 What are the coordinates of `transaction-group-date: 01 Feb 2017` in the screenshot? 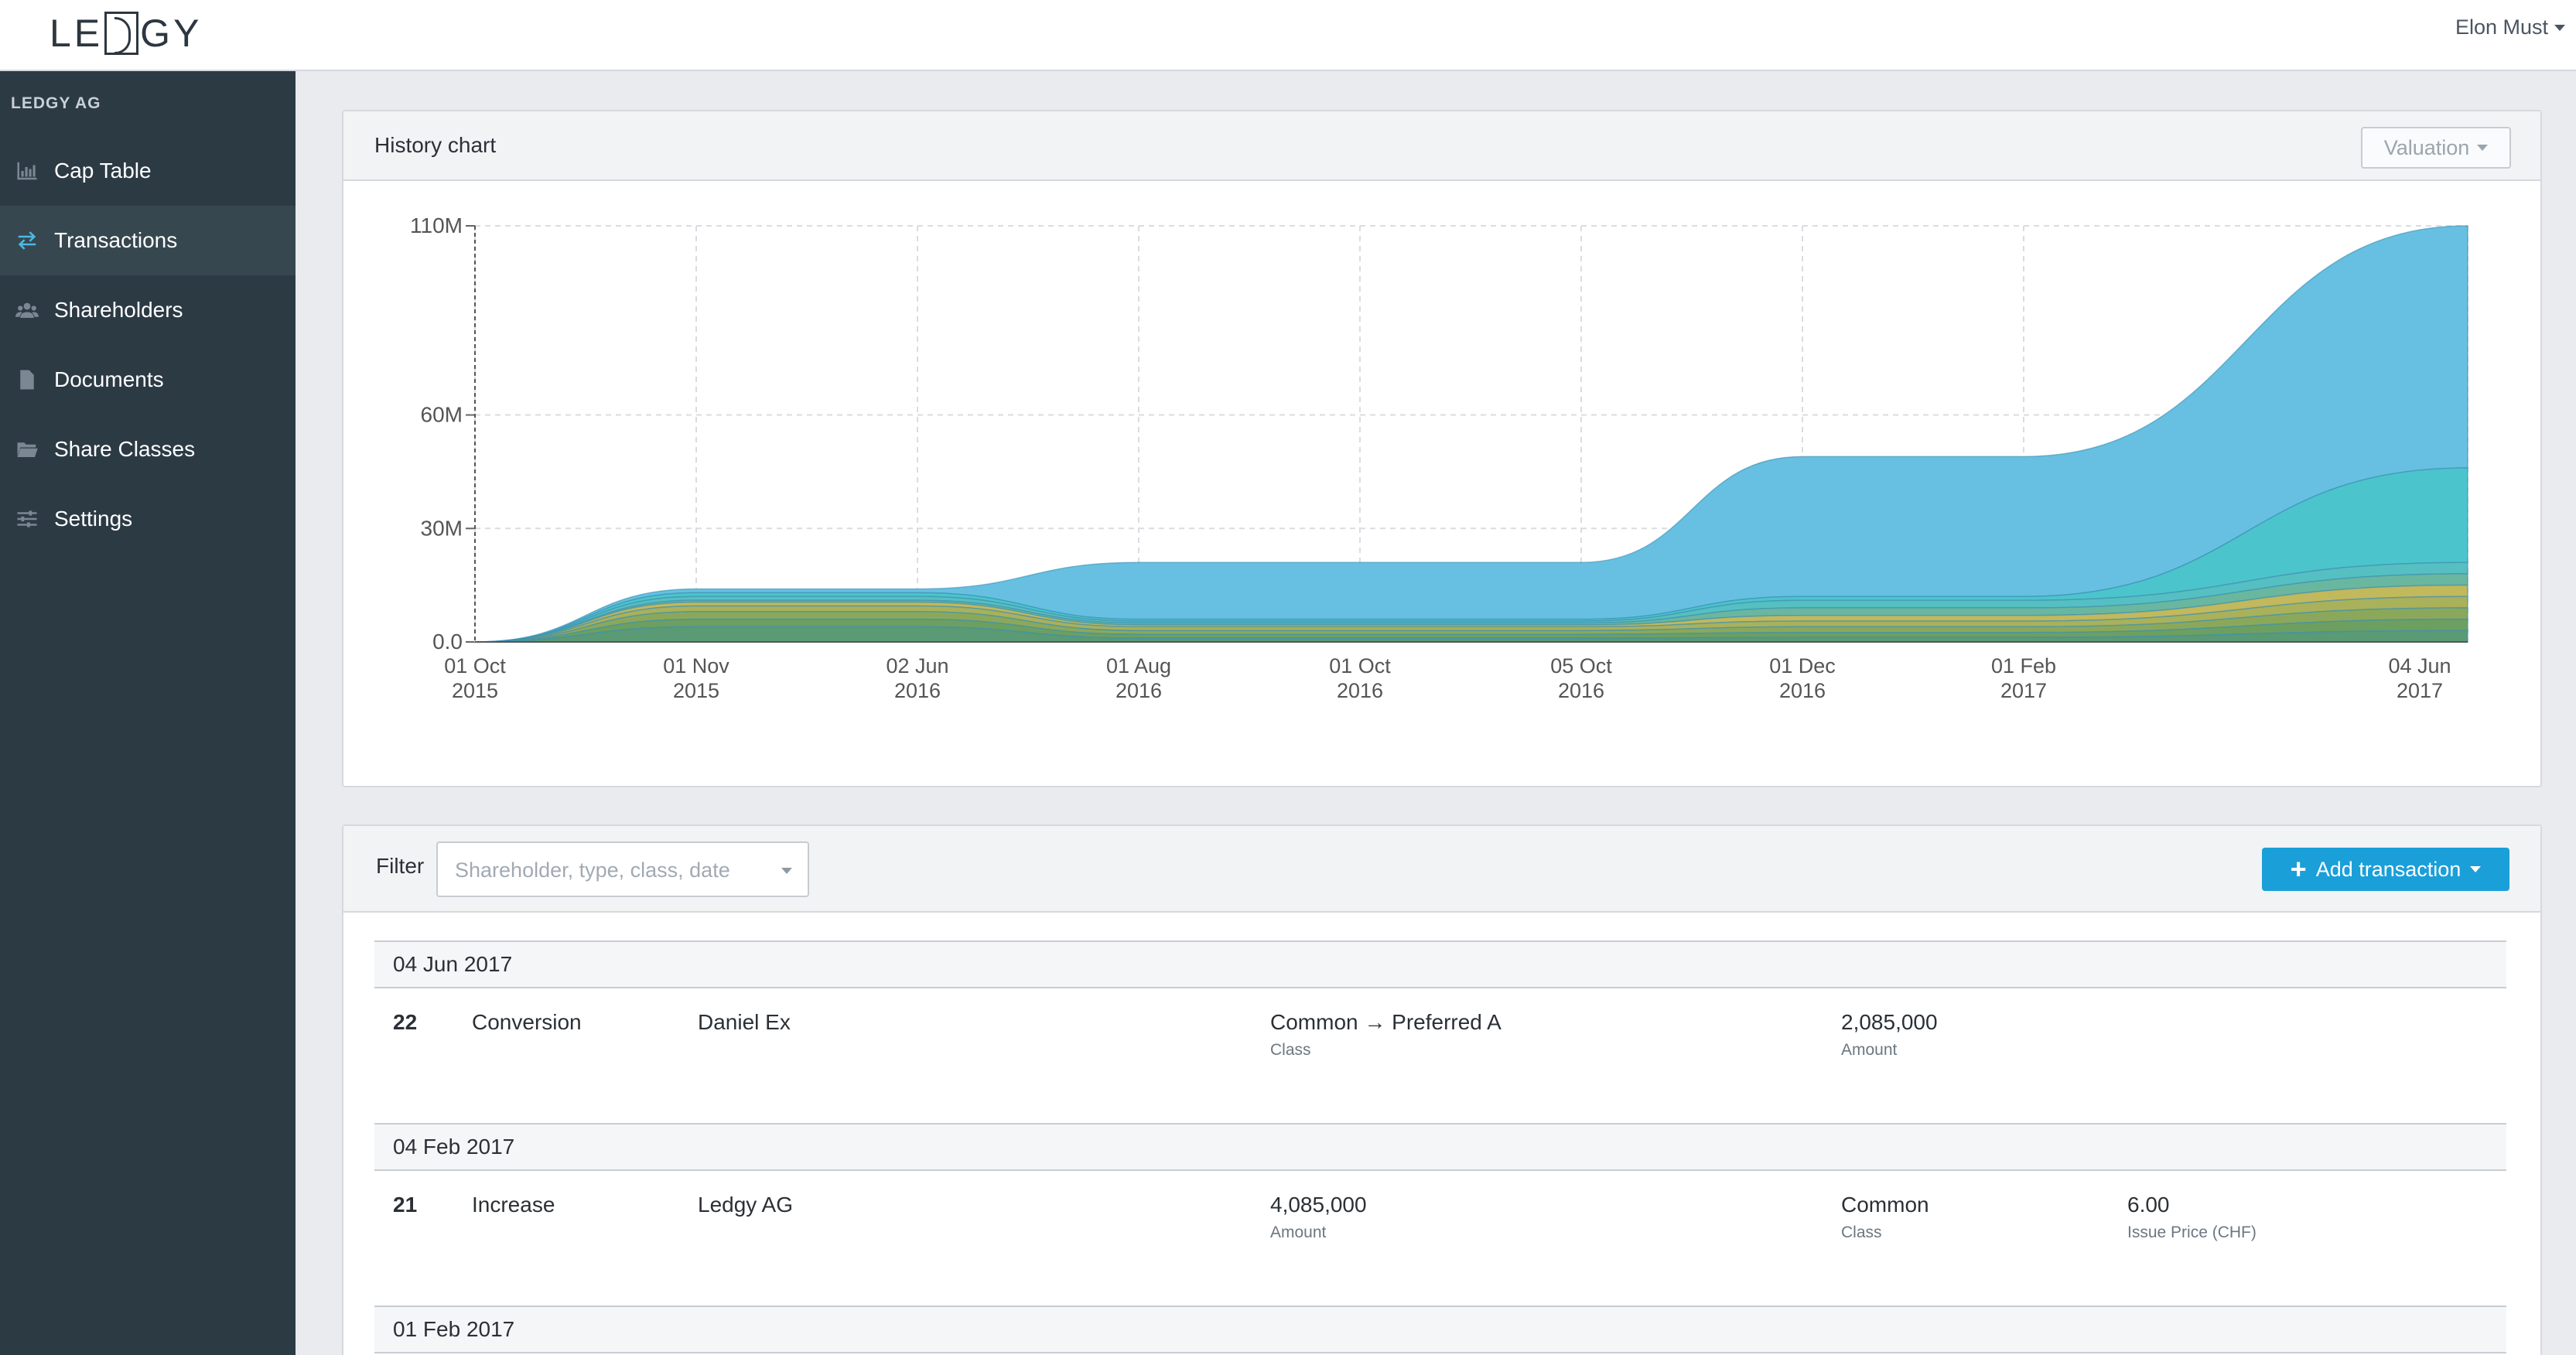 It's located at (1440, 1329).